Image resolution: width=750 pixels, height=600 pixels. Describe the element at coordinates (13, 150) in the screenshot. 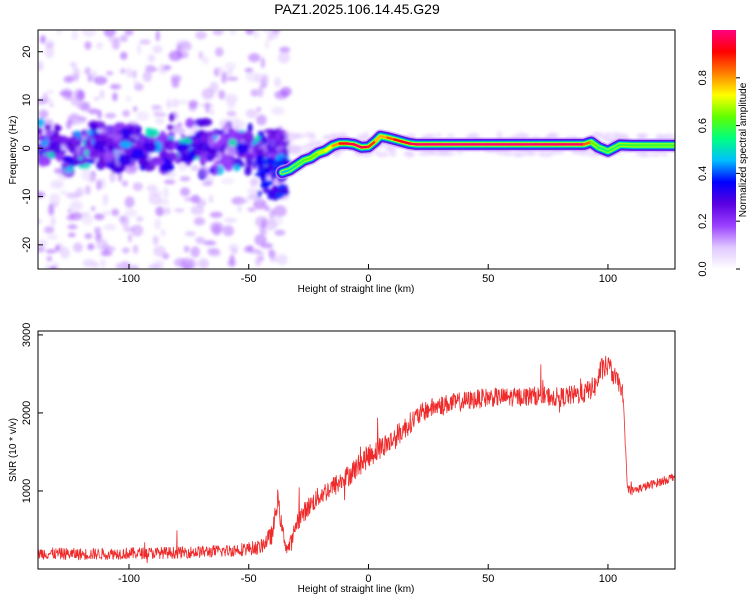

I see `top-y-axis-label: Frequency (Hz)` at that location.